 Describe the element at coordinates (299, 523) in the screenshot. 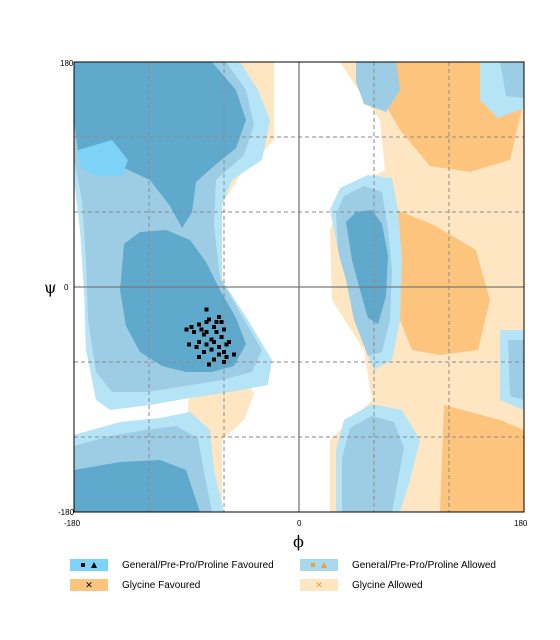

I see `x-tick-mid: 0` at that location.